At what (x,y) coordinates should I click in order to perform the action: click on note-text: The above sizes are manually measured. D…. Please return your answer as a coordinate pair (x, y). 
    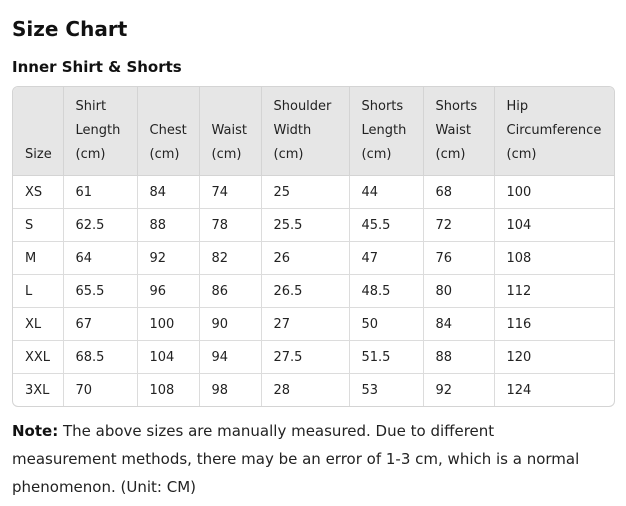
    Looking at the image, I should click on (296, 459).